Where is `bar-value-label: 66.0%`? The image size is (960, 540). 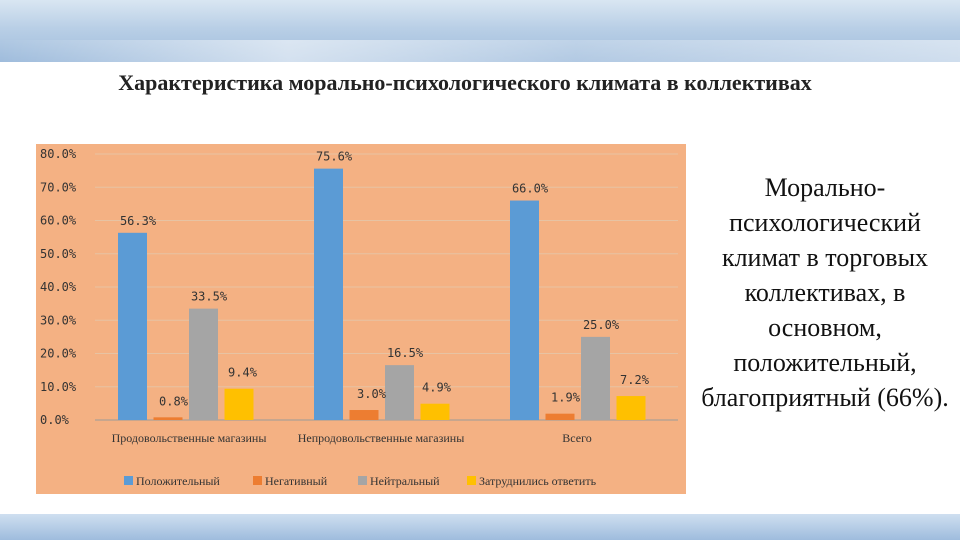 bar-value-label: 66.0% is located at coordinates (530, 189).